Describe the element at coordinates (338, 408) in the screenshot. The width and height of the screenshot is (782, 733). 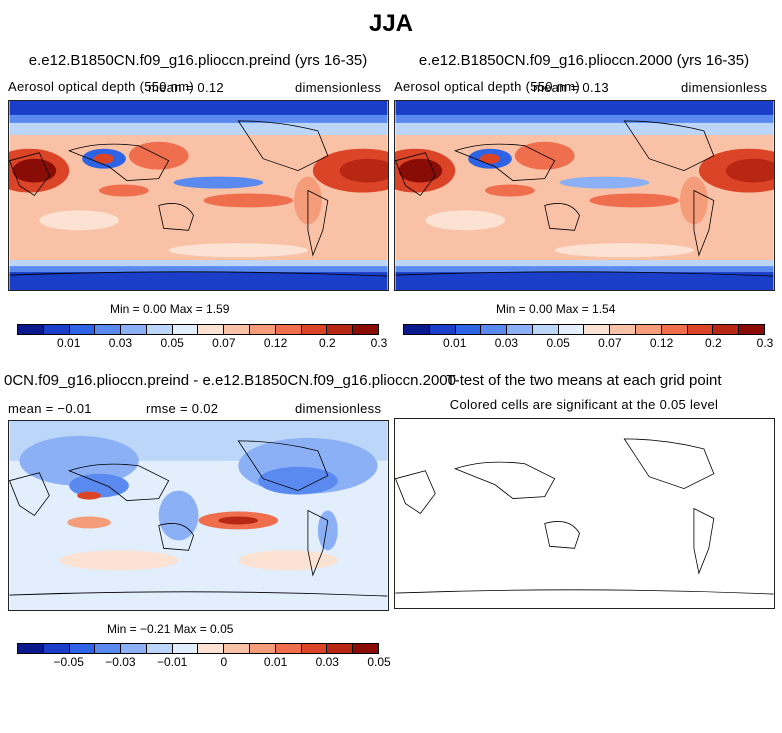
I see `panel3-units-label: dimensionless` at that location.